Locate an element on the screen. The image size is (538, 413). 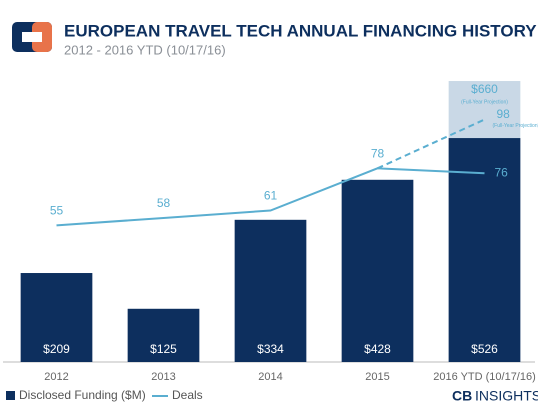
bar-value-label: $209 is located at coordinates (56, 349).